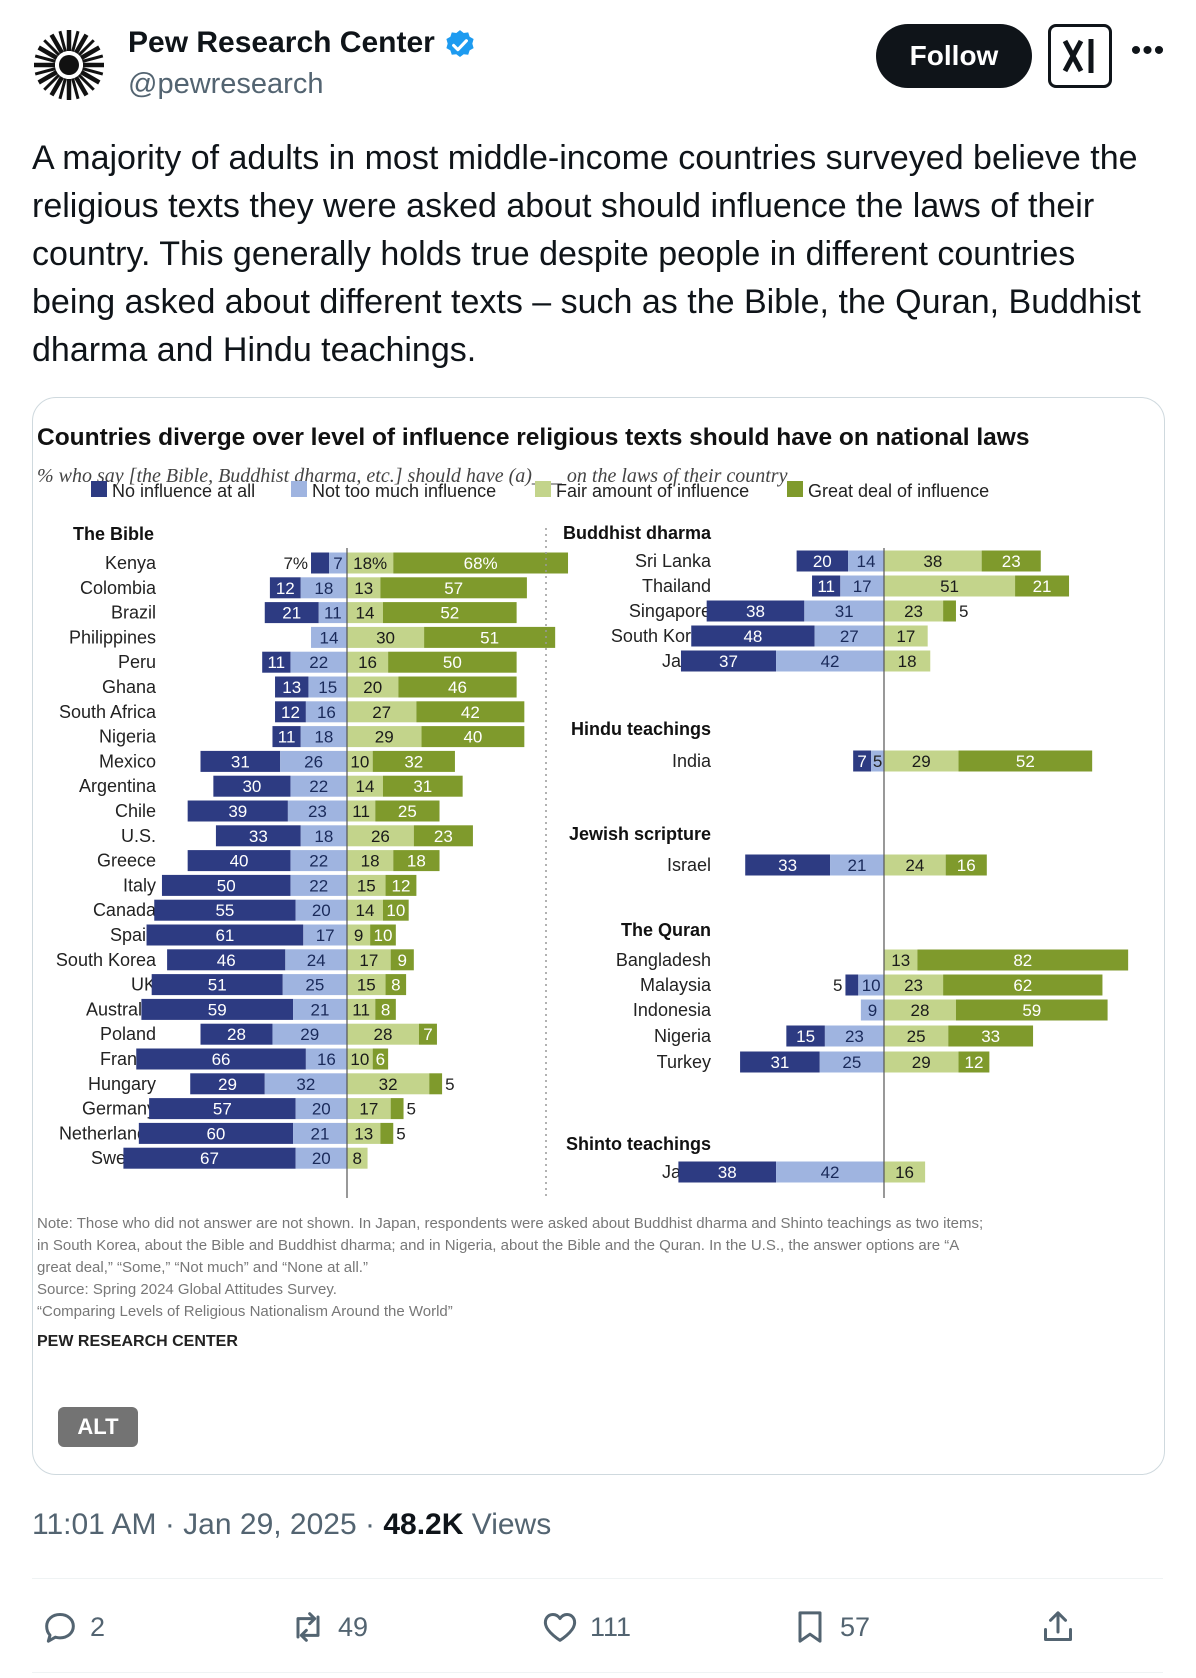 The width and height of the screenshot is (1196, 1678). What do you see at coordinates (380, 1059) in the screenshot?
I see `data-label: 6` at bounding box center [380, 1059].